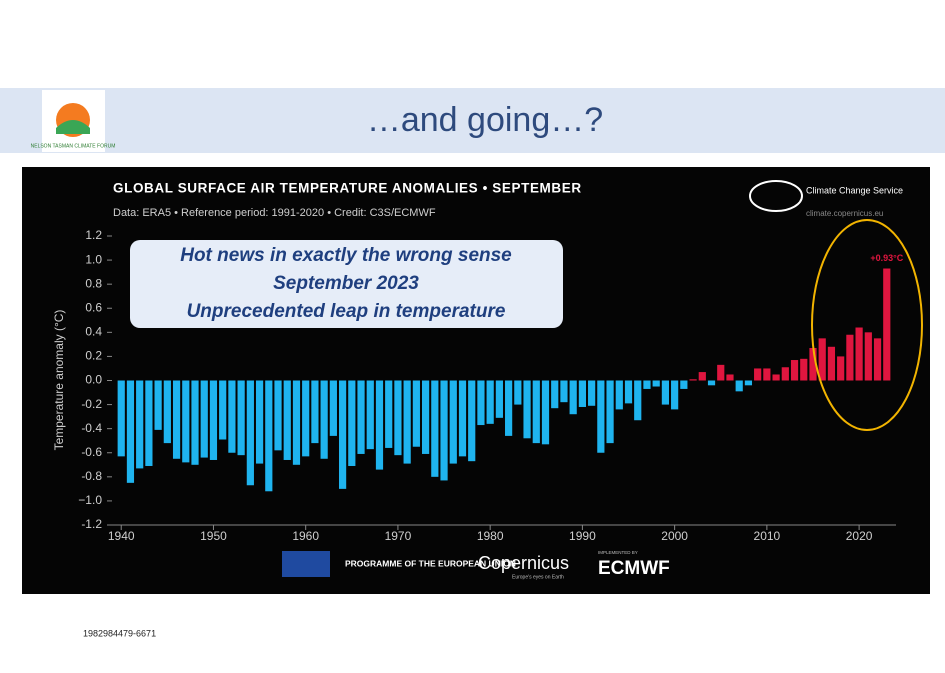 This screenshot has height=673, width=945. What do you see at coordinates (867, 325) in the screenshot?
I see `highlight-ellipse` at bounding box center [867, 325].